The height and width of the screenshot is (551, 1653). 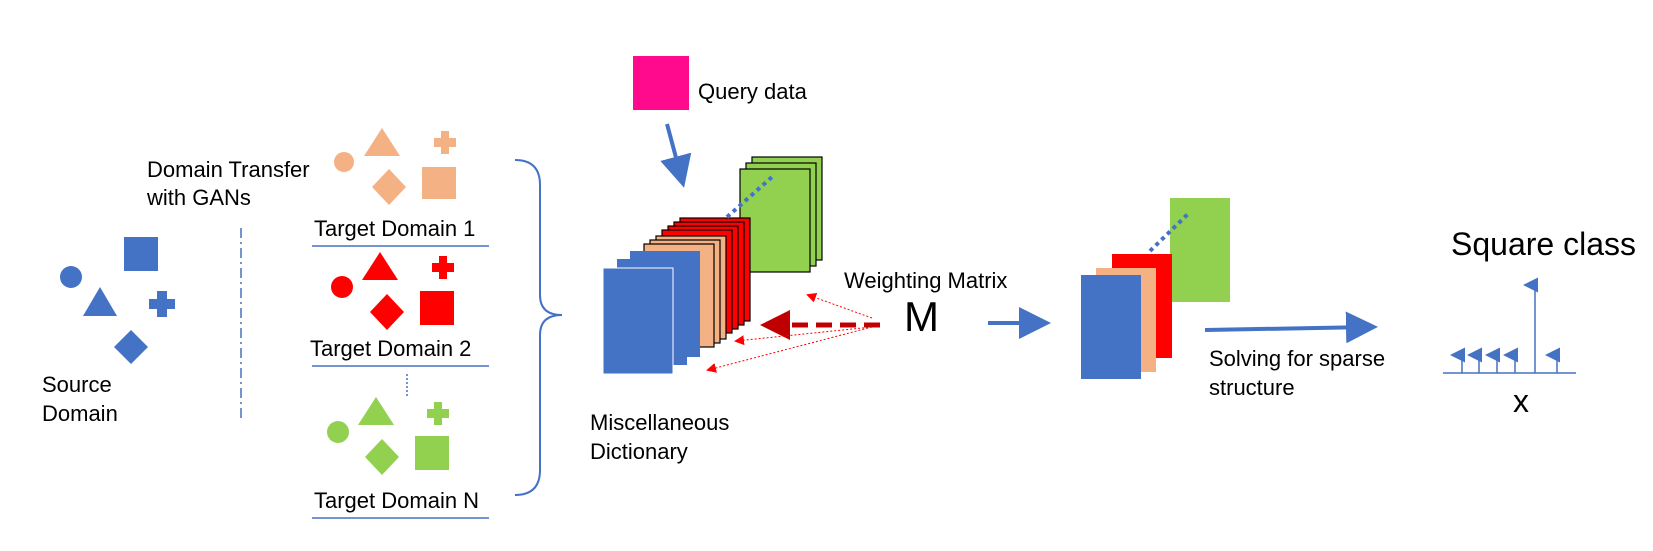 I want to click on dictionary-label: Miscellaneous, so click(x=660, y=422).